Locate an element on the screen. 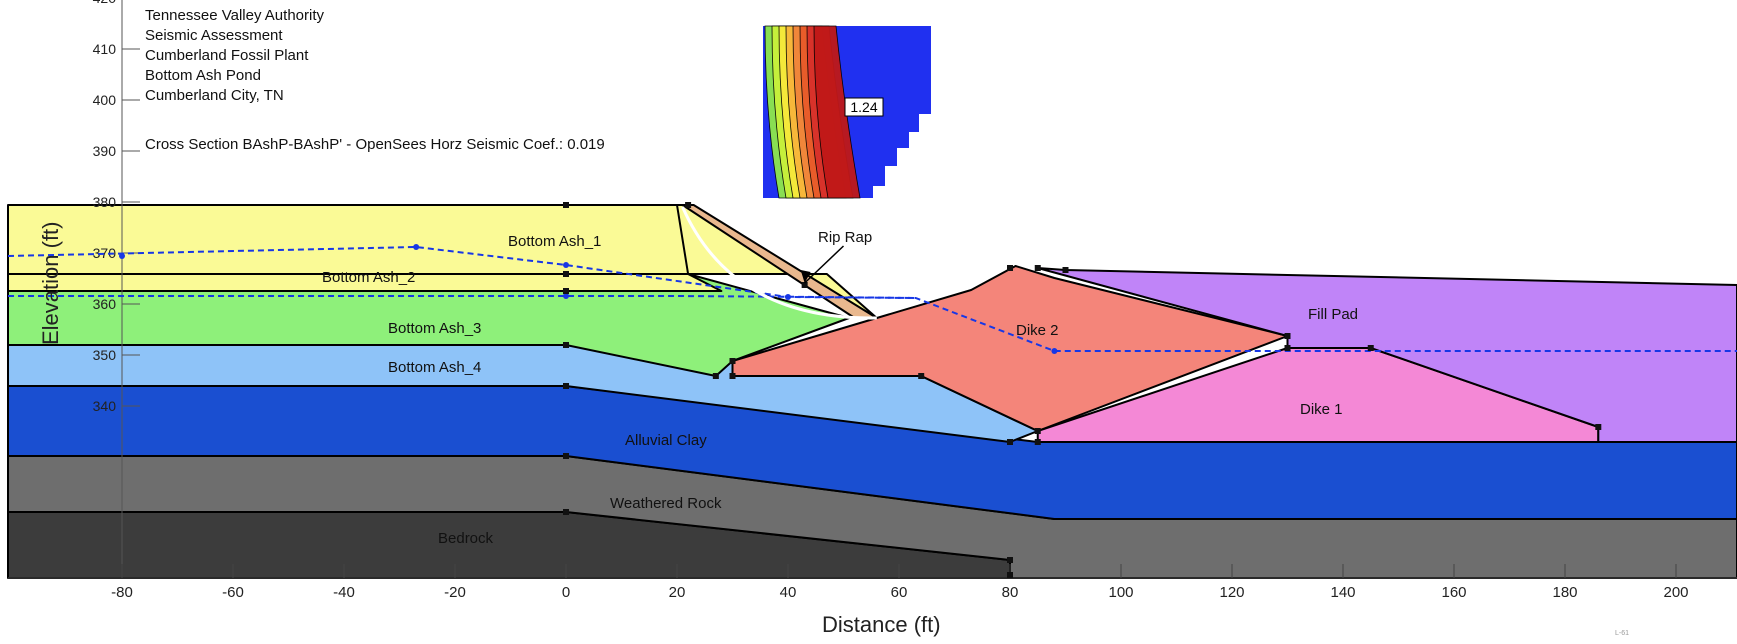 The image size is (1737, 644). fos-value: 1.24 is located at coordinates (863, 107).